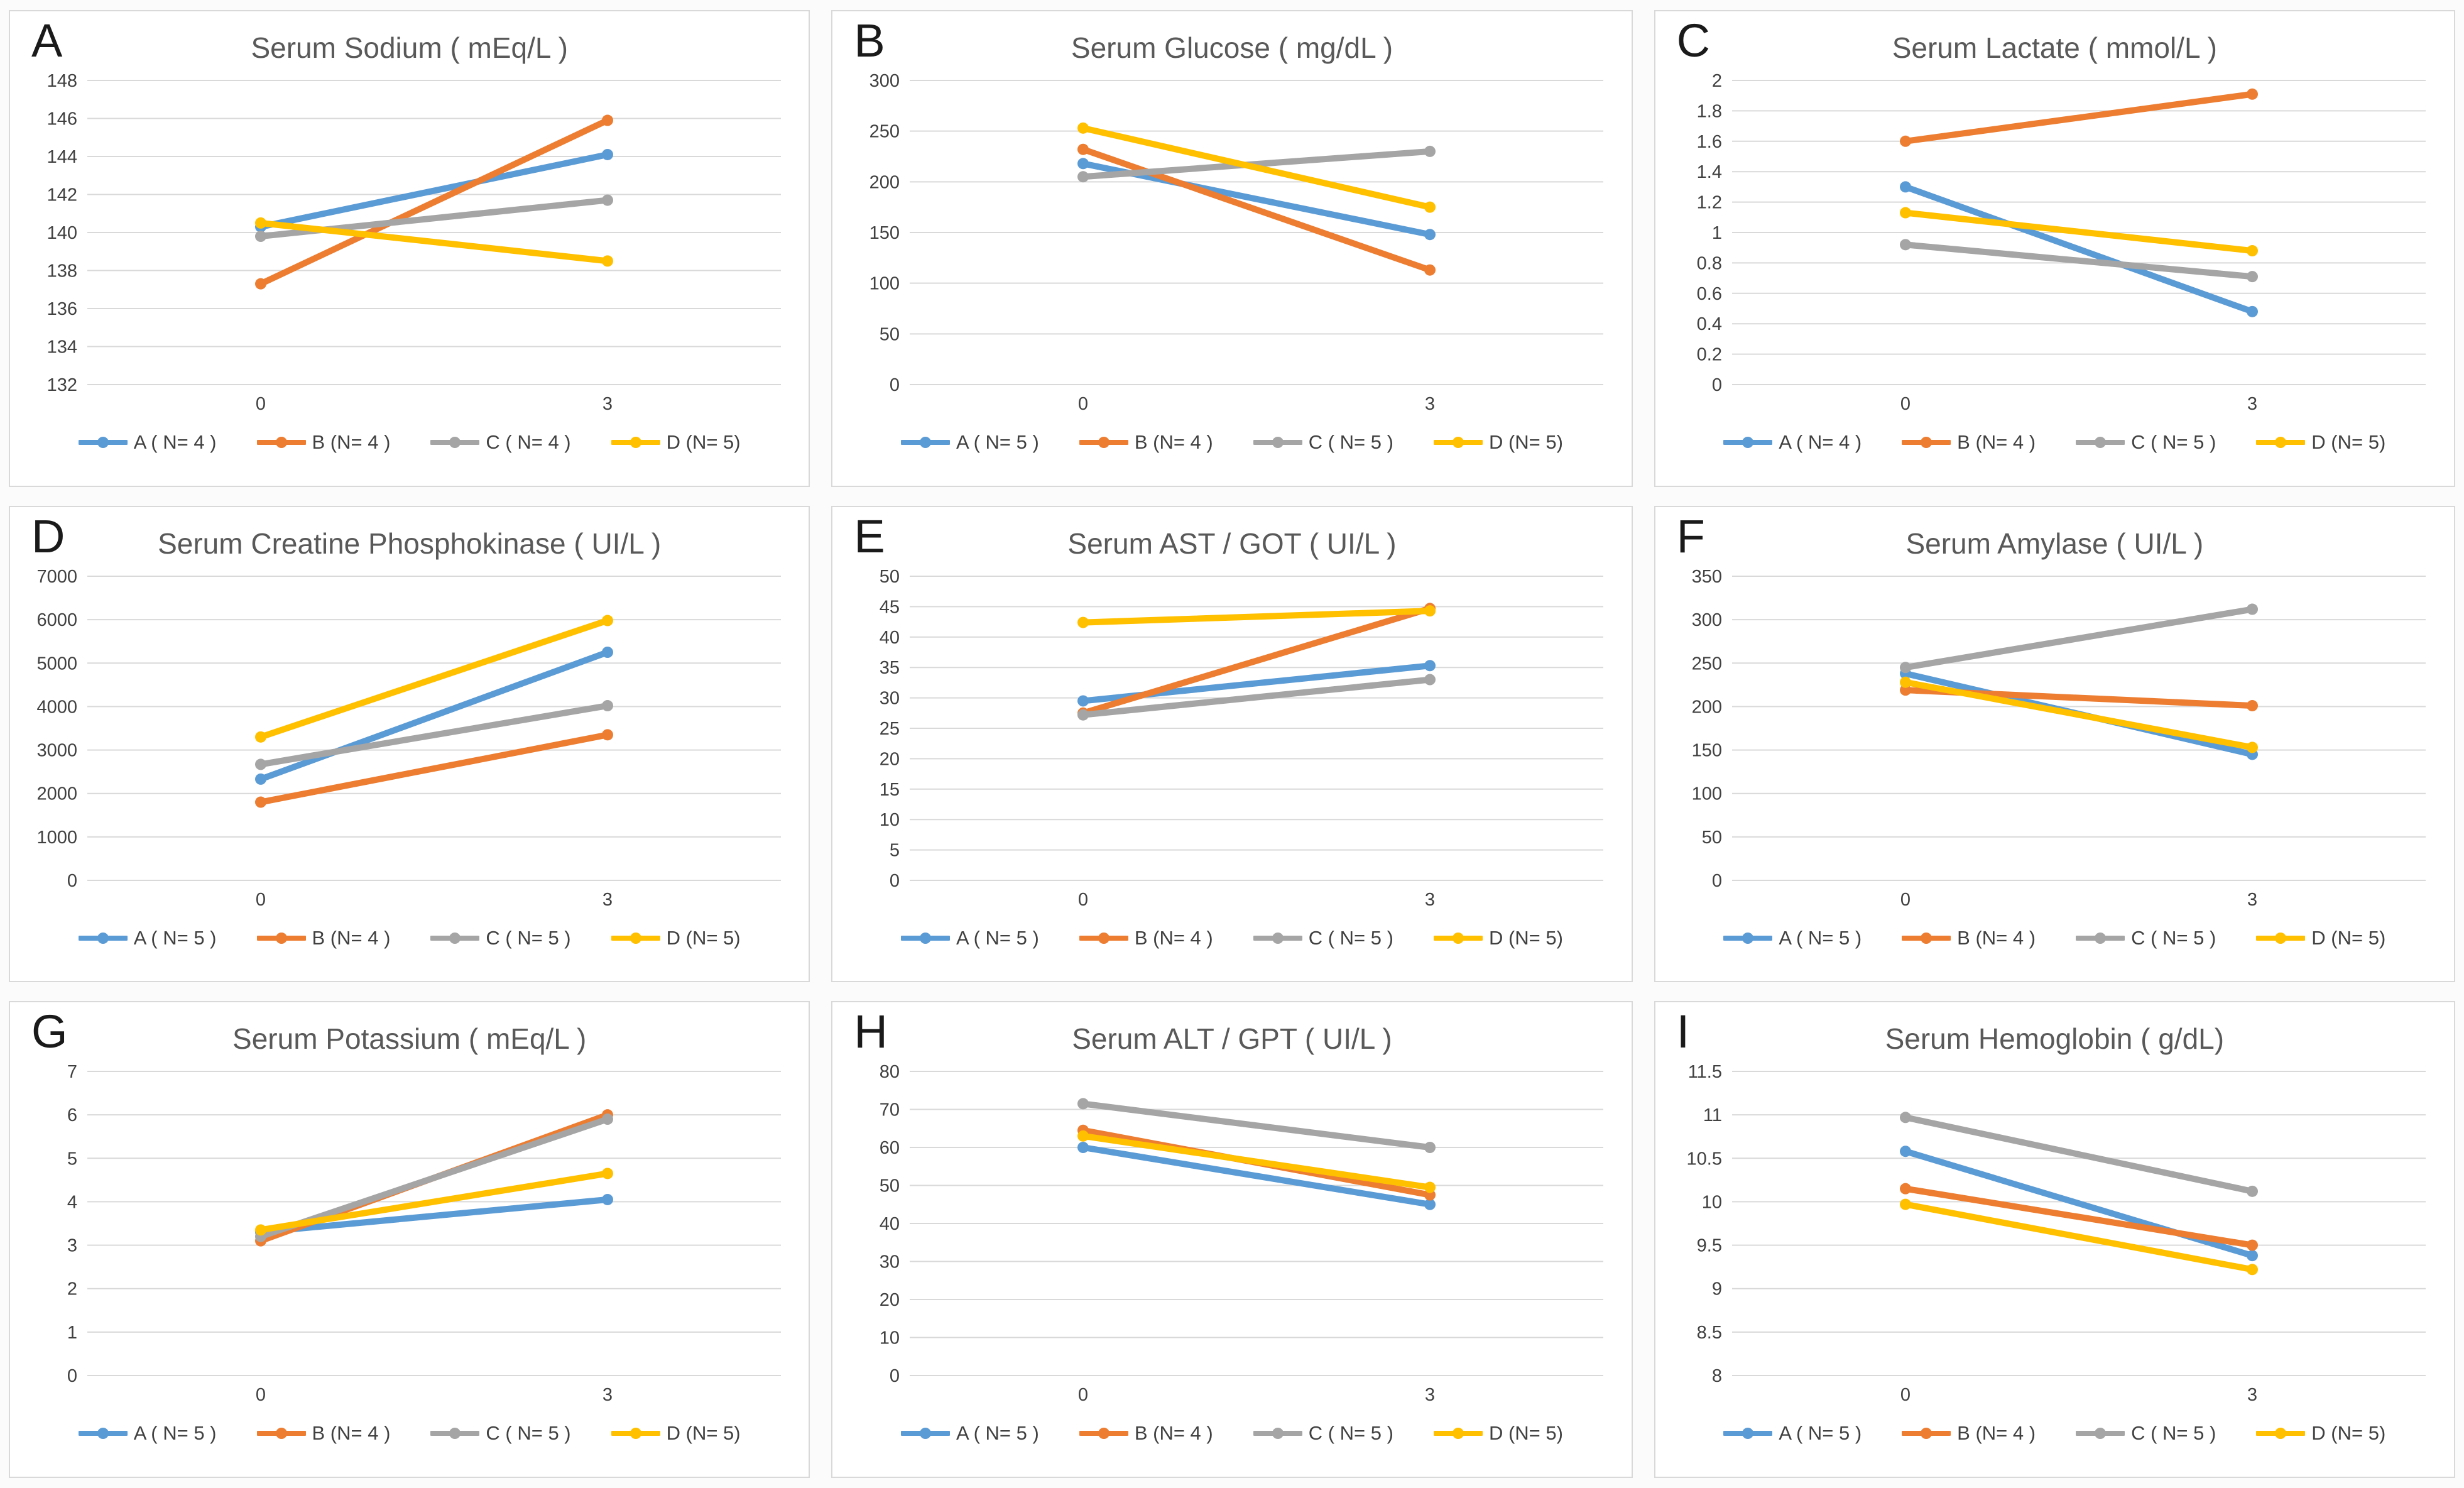 Image resolution: width=2464 pixels, height=1488 pixels. What do you see at coordinates (56, 577) in the screenshot?
I see `y-axis-tick-label: 7000` at bounding box center [56, 577].